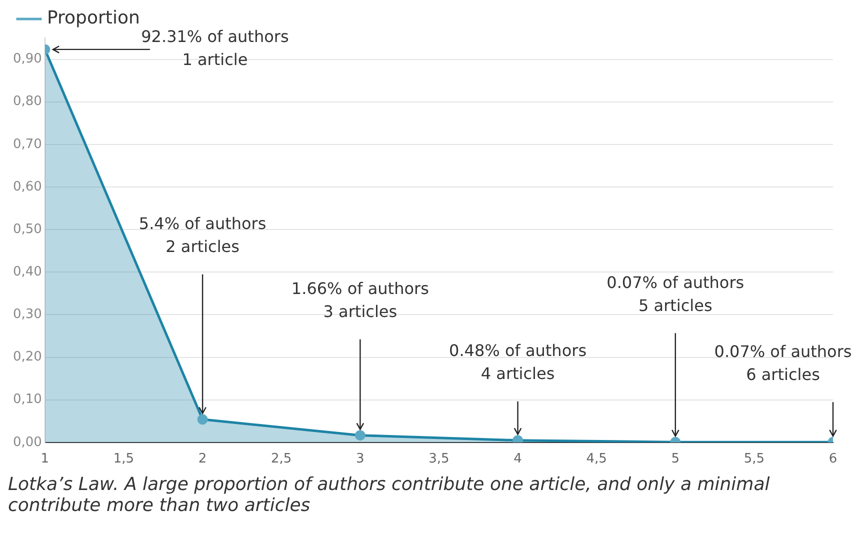  Describe the element at coordinates (27, 186) in the screenshot. I see `y-tick-label: 0,60` at that location.